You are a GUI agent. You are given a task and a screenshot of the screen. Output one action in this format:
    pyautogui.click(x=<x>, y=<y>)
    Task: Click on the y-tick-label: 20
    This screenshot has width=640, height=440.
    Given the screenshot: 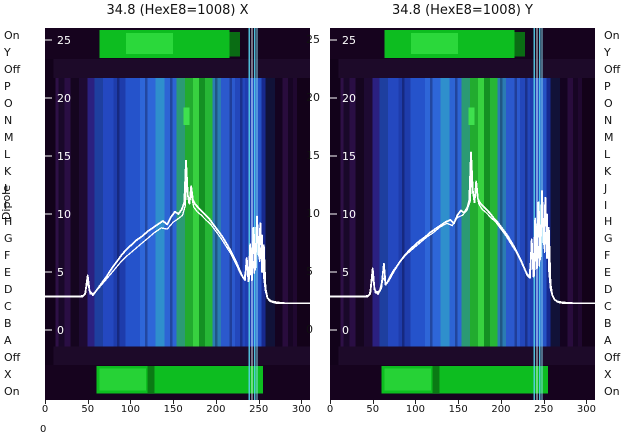 What is the action you would take?
    pyautogui.click(x=313, y=97)
    